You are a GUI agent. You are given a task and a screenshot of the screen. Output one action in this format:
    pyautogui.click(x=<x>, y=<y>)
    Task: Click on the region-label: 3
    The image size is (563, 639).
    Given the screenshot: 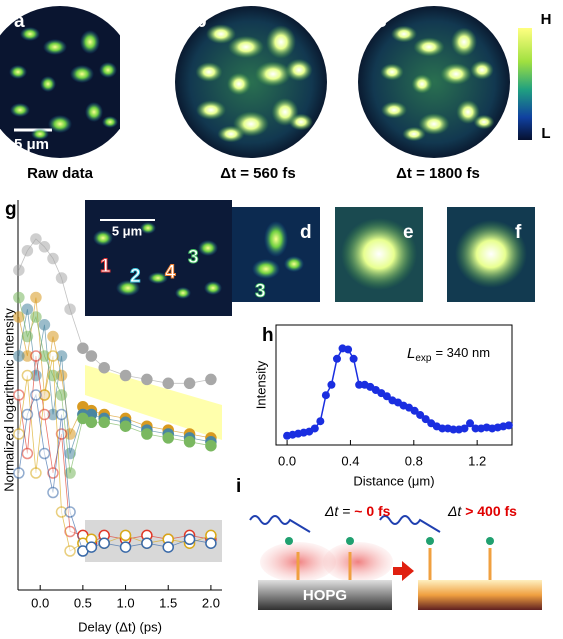 What is the action you would take?
    pyautogui.click(x=193, y=257)
    